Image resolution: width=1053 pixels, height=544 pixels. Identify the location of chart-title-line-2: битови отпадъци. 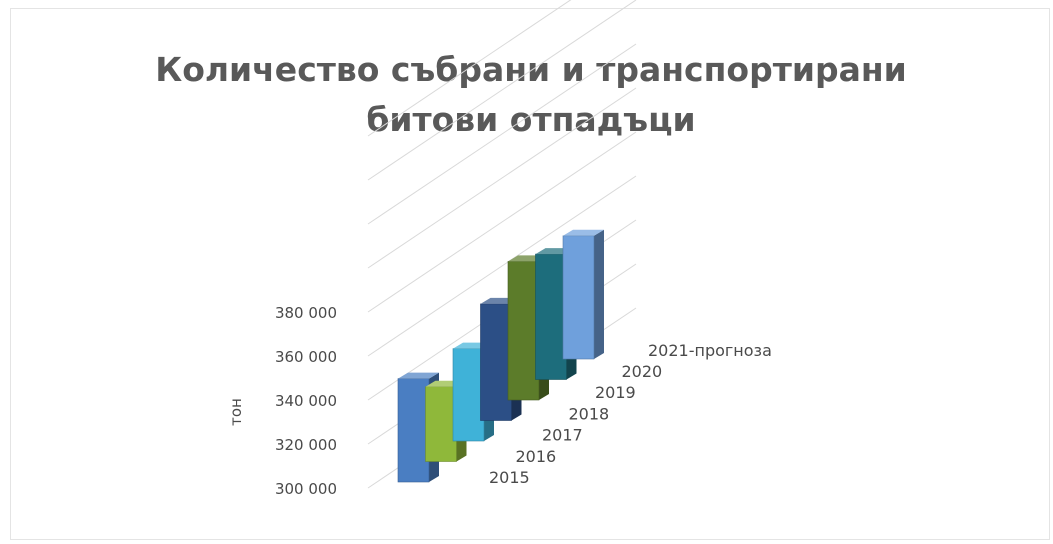
(531, 119).